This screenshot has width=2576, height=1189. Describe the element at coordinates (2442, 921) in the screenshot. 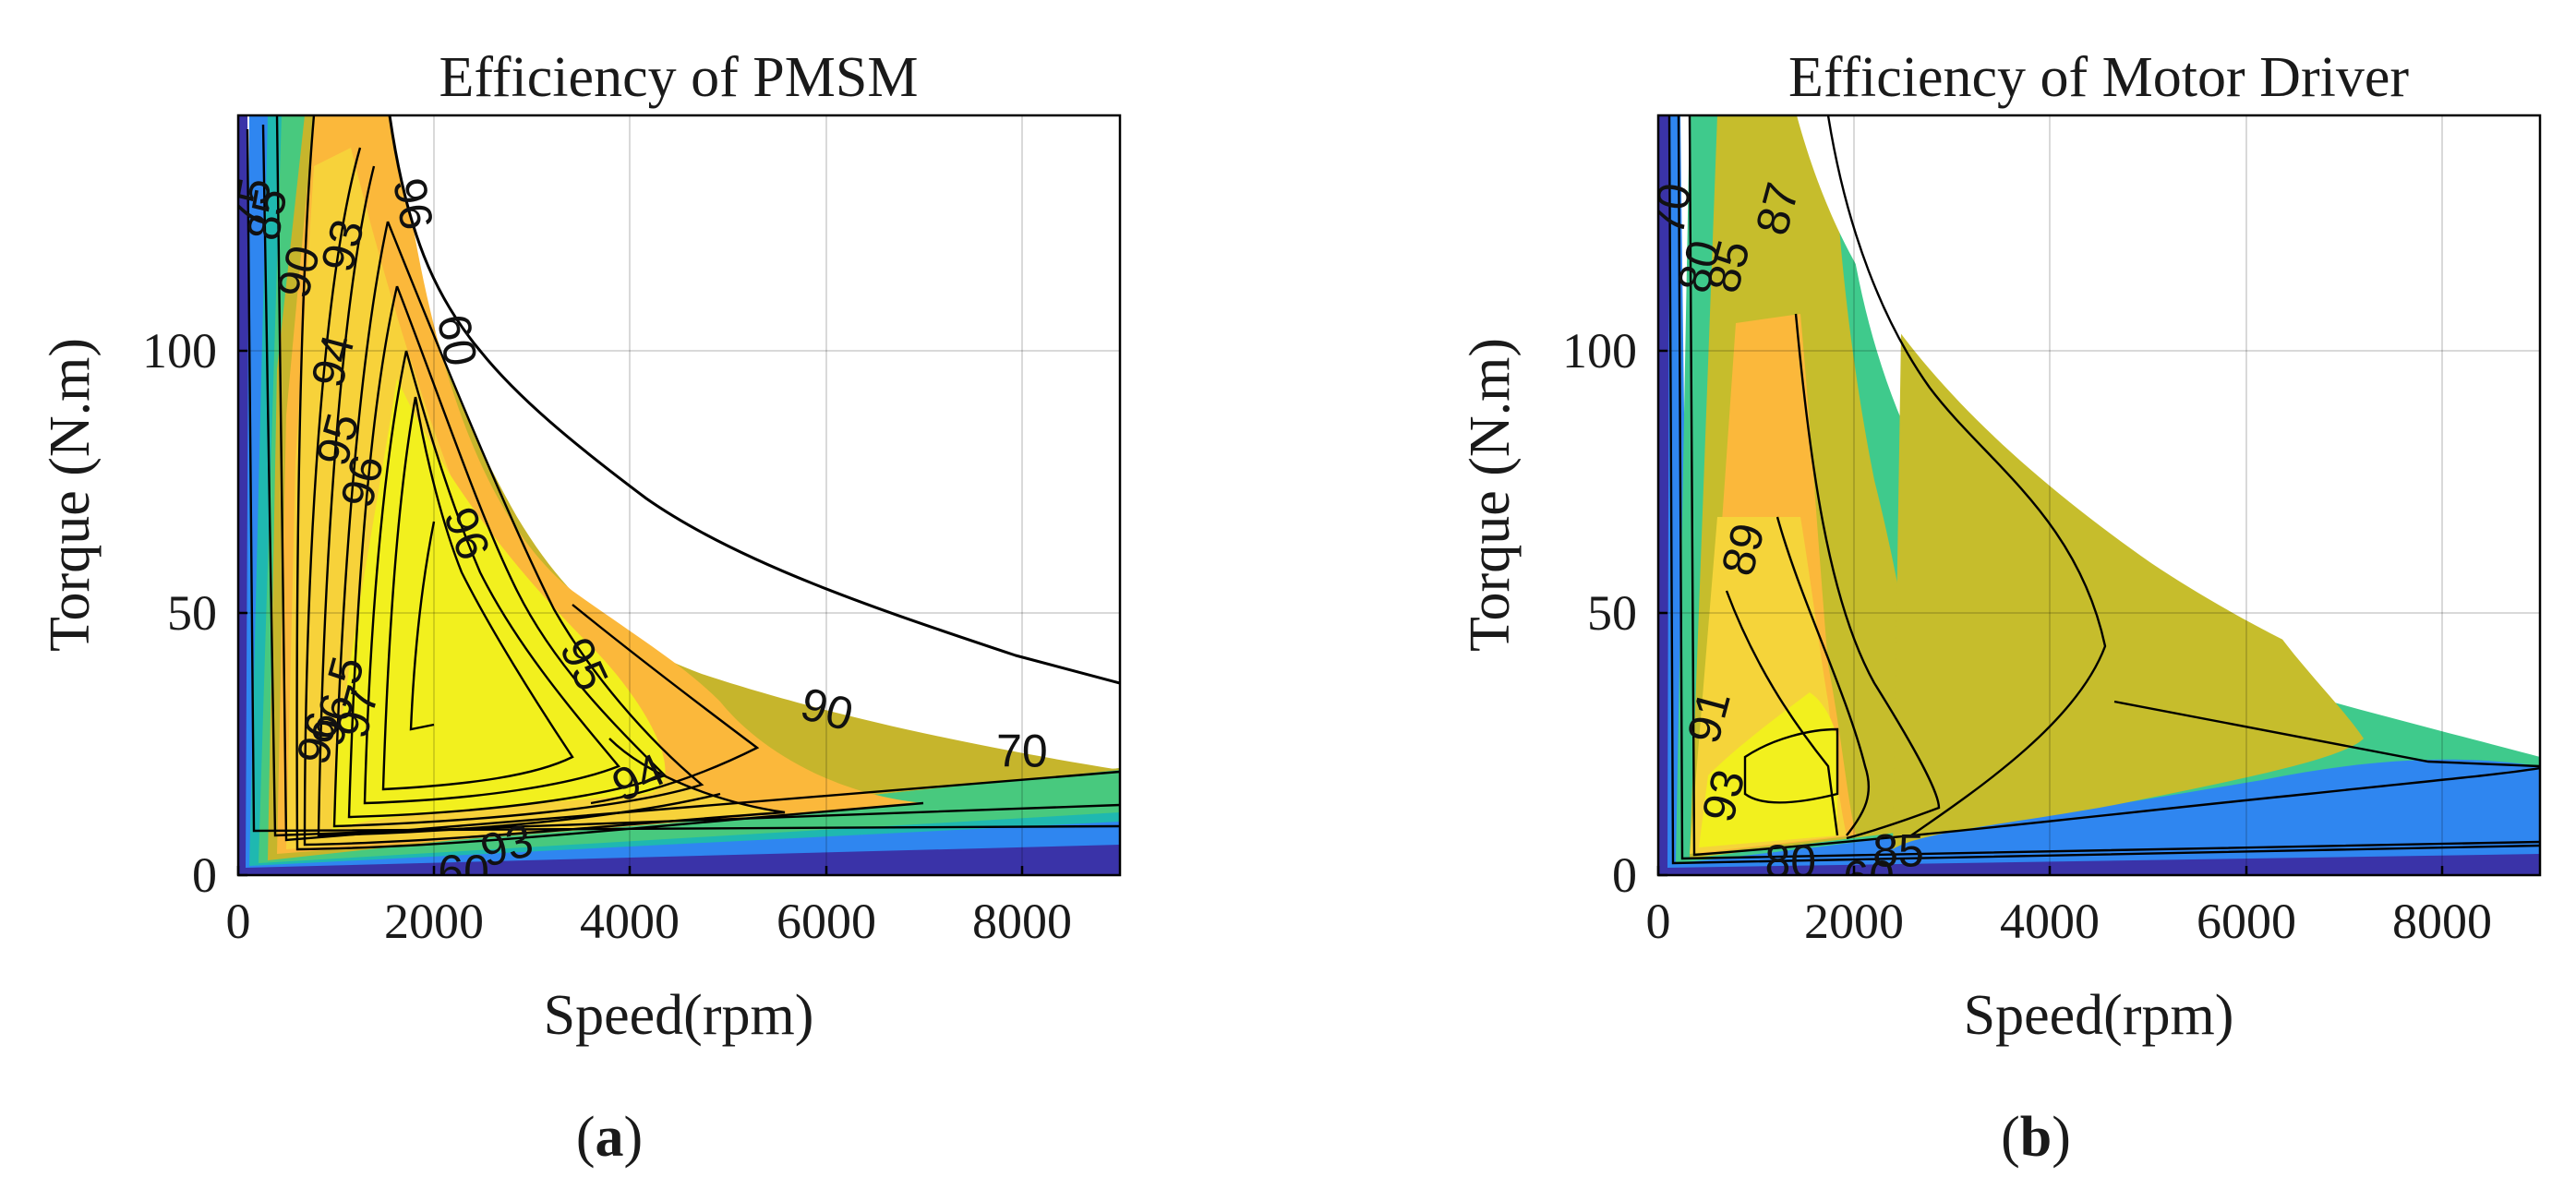

I see `xtick-b-8000: 8000` at that location.